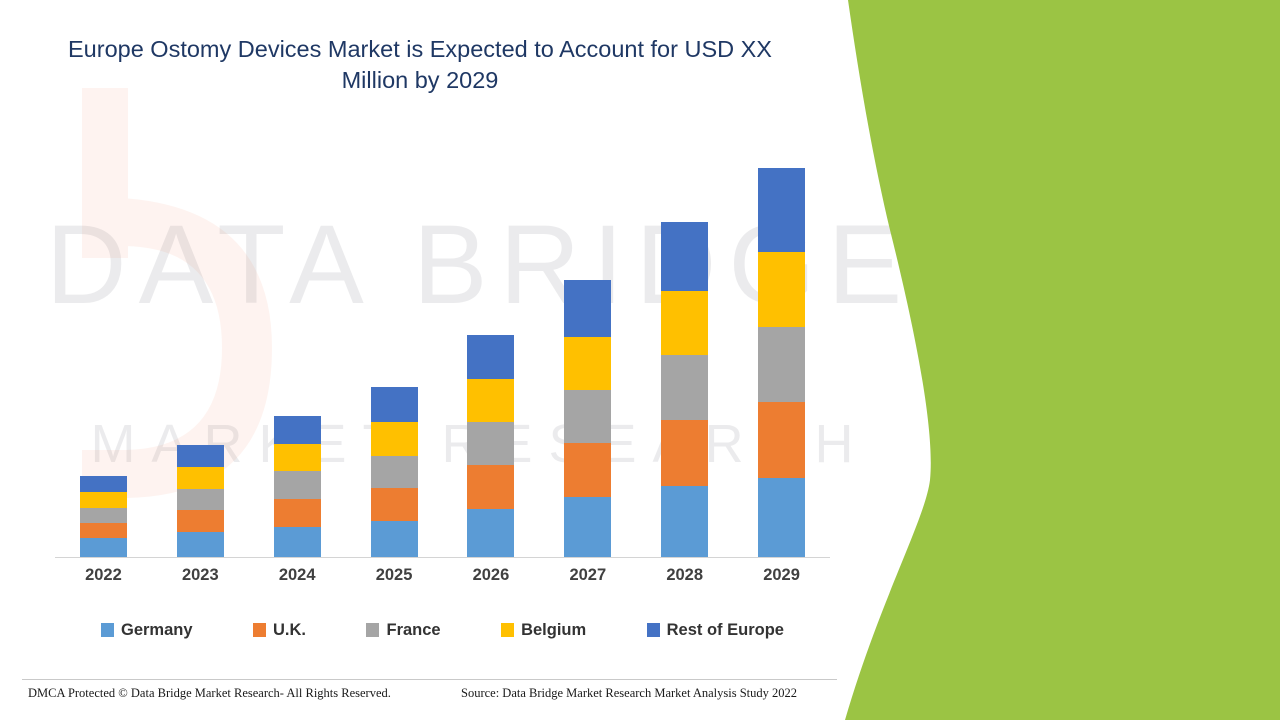 The height and width of the screenshot is (720, 1280). I want to click on footer-divider, so click(429, 679).